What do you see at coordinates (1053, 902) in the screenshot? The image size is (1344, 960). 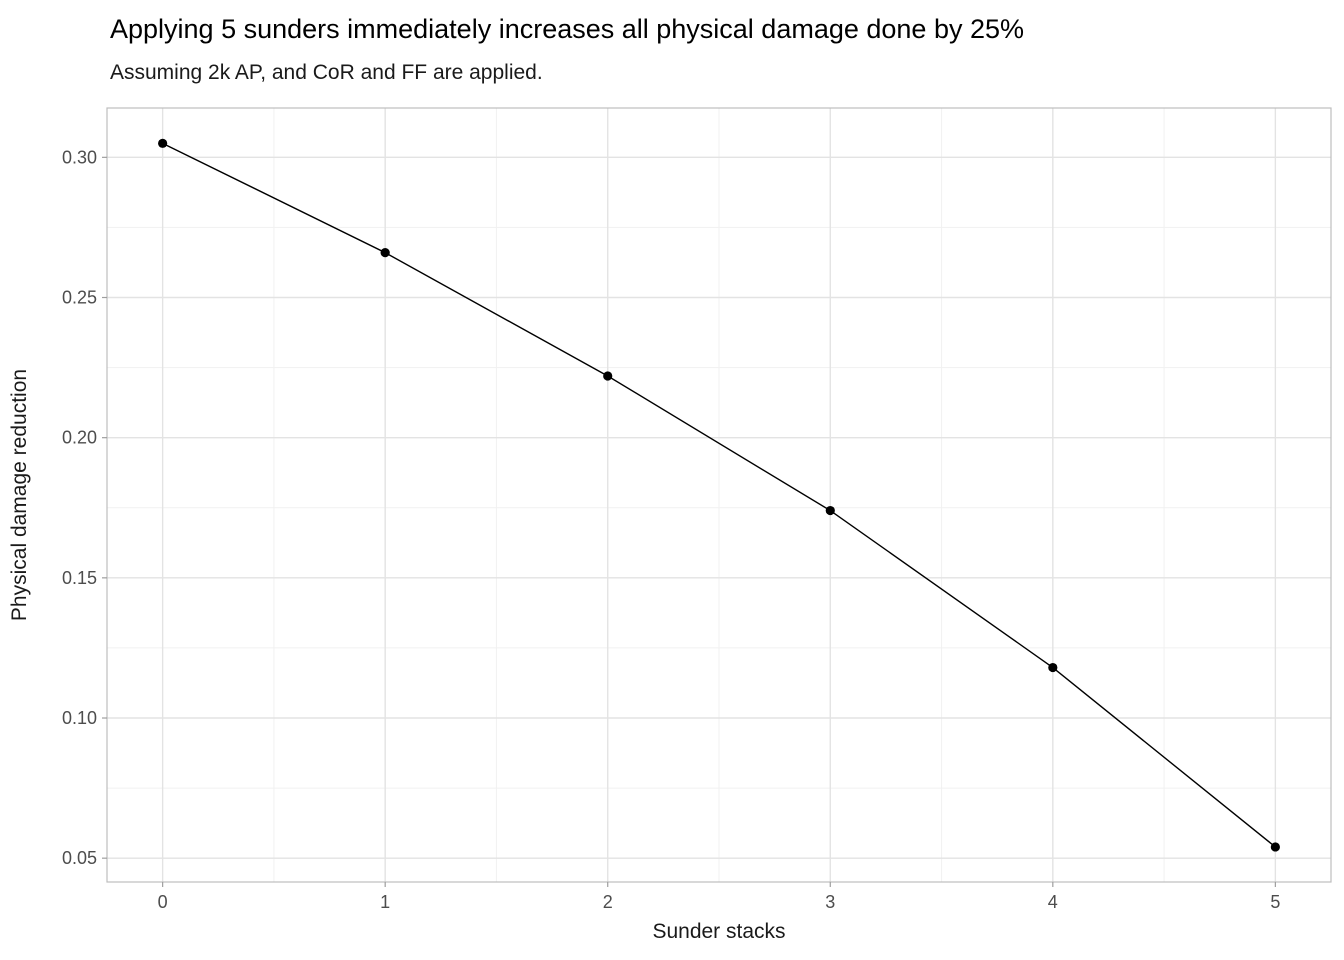 I see `x-tick-label: 4` at bounding box center [1053, 902].